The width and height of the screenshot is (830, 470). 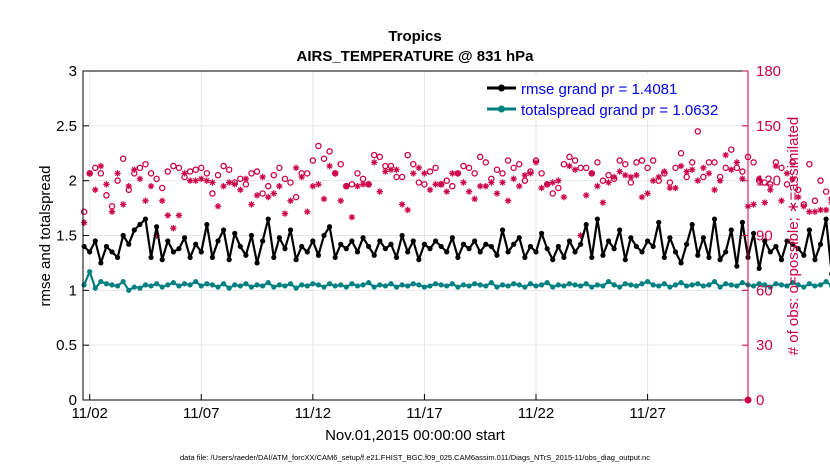 What do you see at coordinates (201, 413) in the screenshot?
I see `x-tick-label: 11/07` at bounding box center [201, 413].